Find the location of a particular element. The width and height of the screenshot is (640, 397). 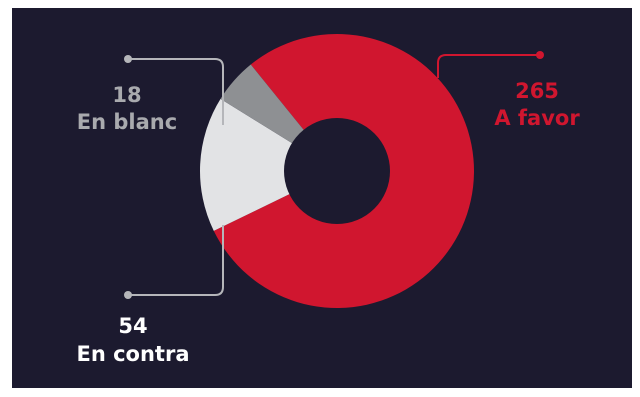

label-contra-value: 54 is located at coordinates (132, 326).